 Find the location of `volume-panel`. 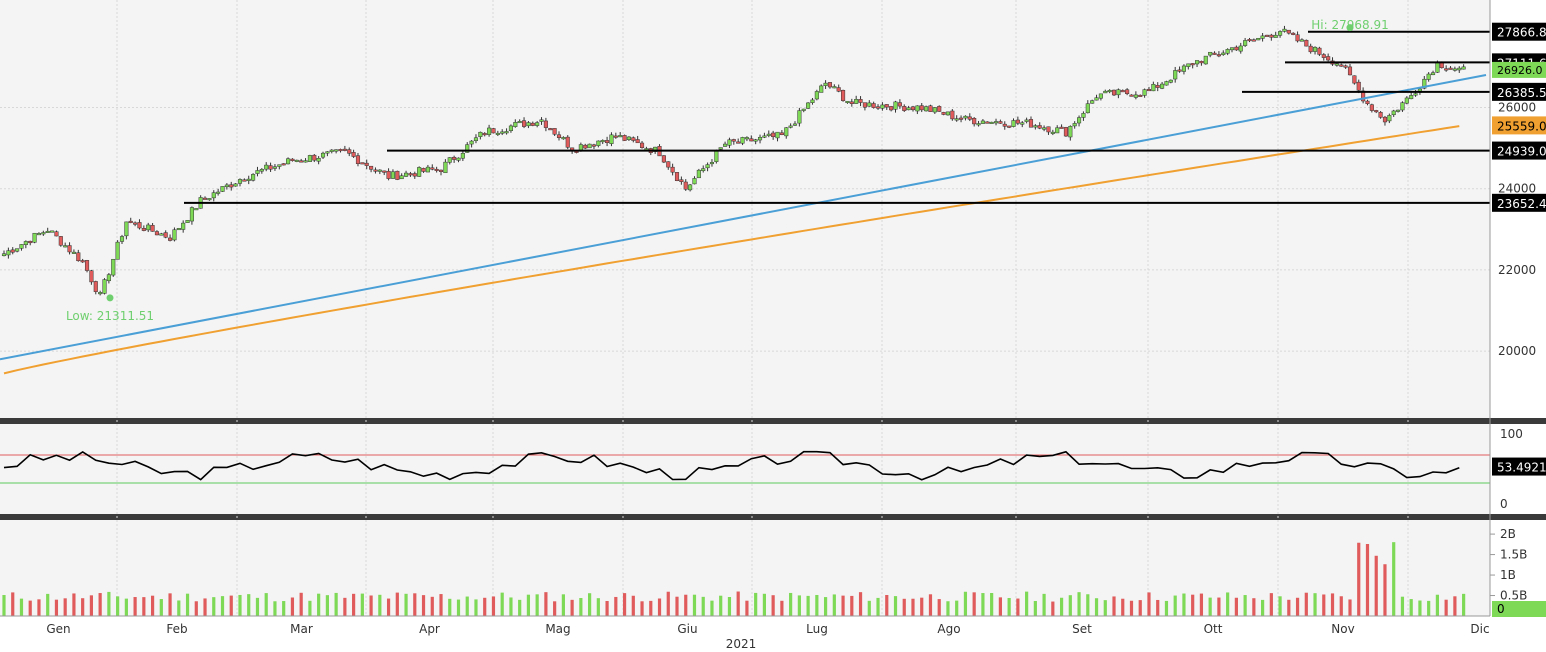

volume-panel is located at coordinates (734, 579).